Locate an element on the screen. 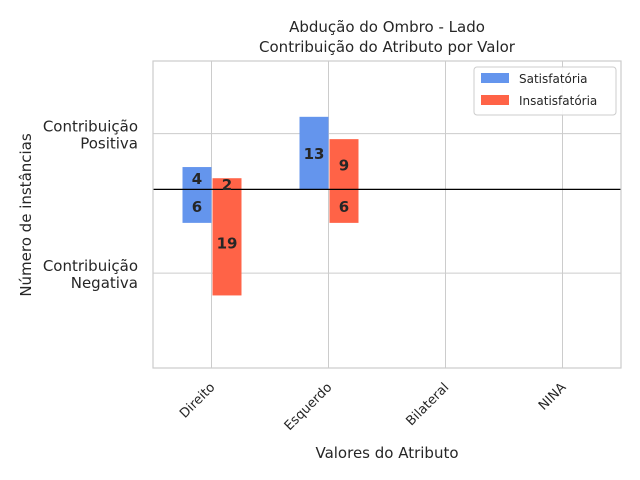  bar-value-label: 13 is located at coordinates (314, 154).